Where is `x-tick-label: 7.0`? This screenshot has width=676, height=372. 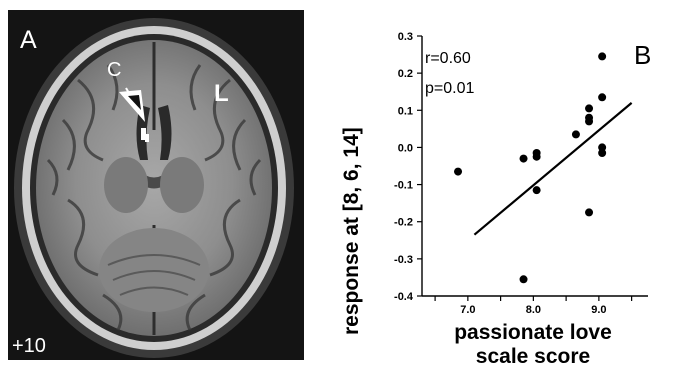
x-tick-label: 7.0 is located at coordinates (467, 310).